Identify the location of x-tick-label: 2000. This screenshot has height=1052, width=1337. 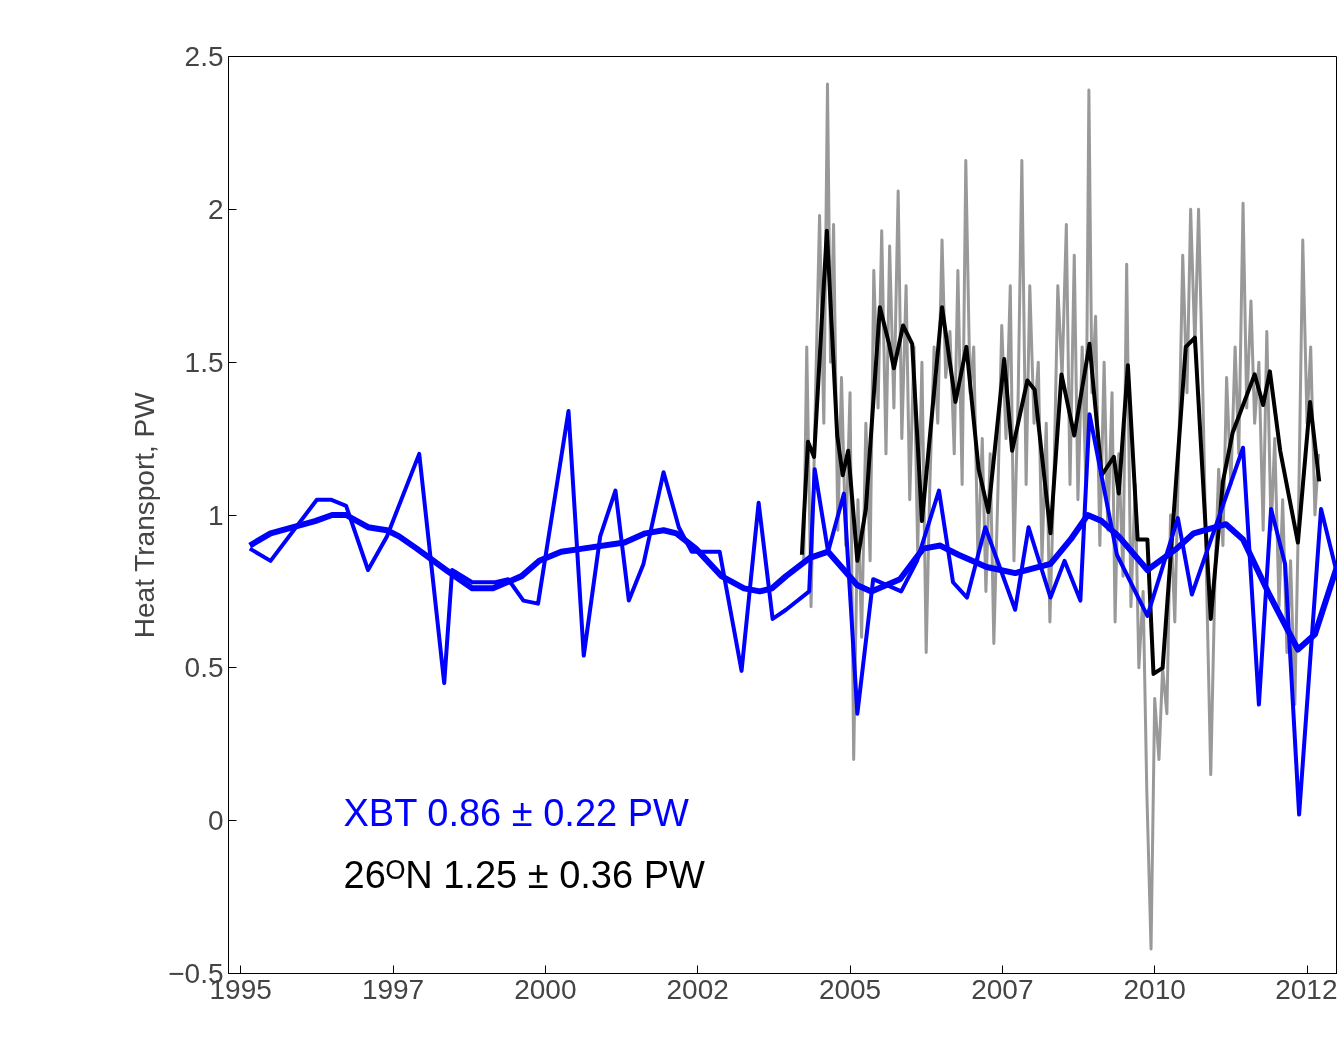
(545, 989).